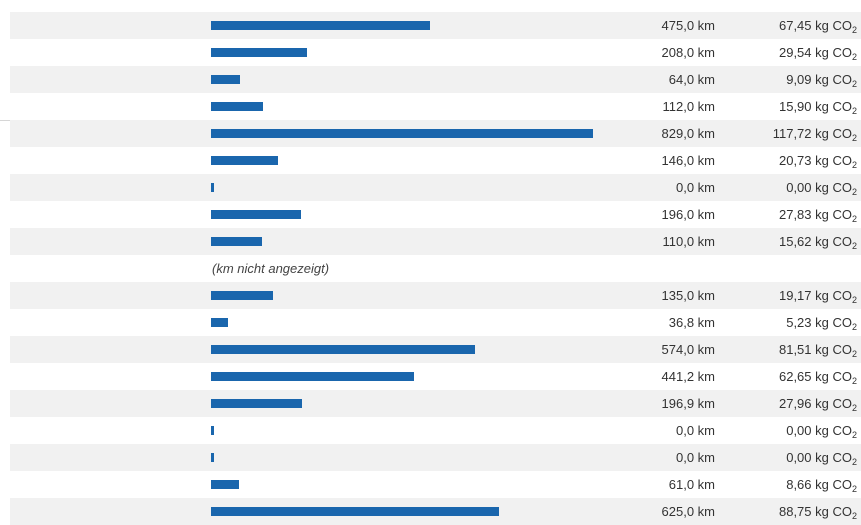 This screenshot has width=861, height=525. I want to click on co2-value-text: 88,75 kg CO, so click(815, 511).